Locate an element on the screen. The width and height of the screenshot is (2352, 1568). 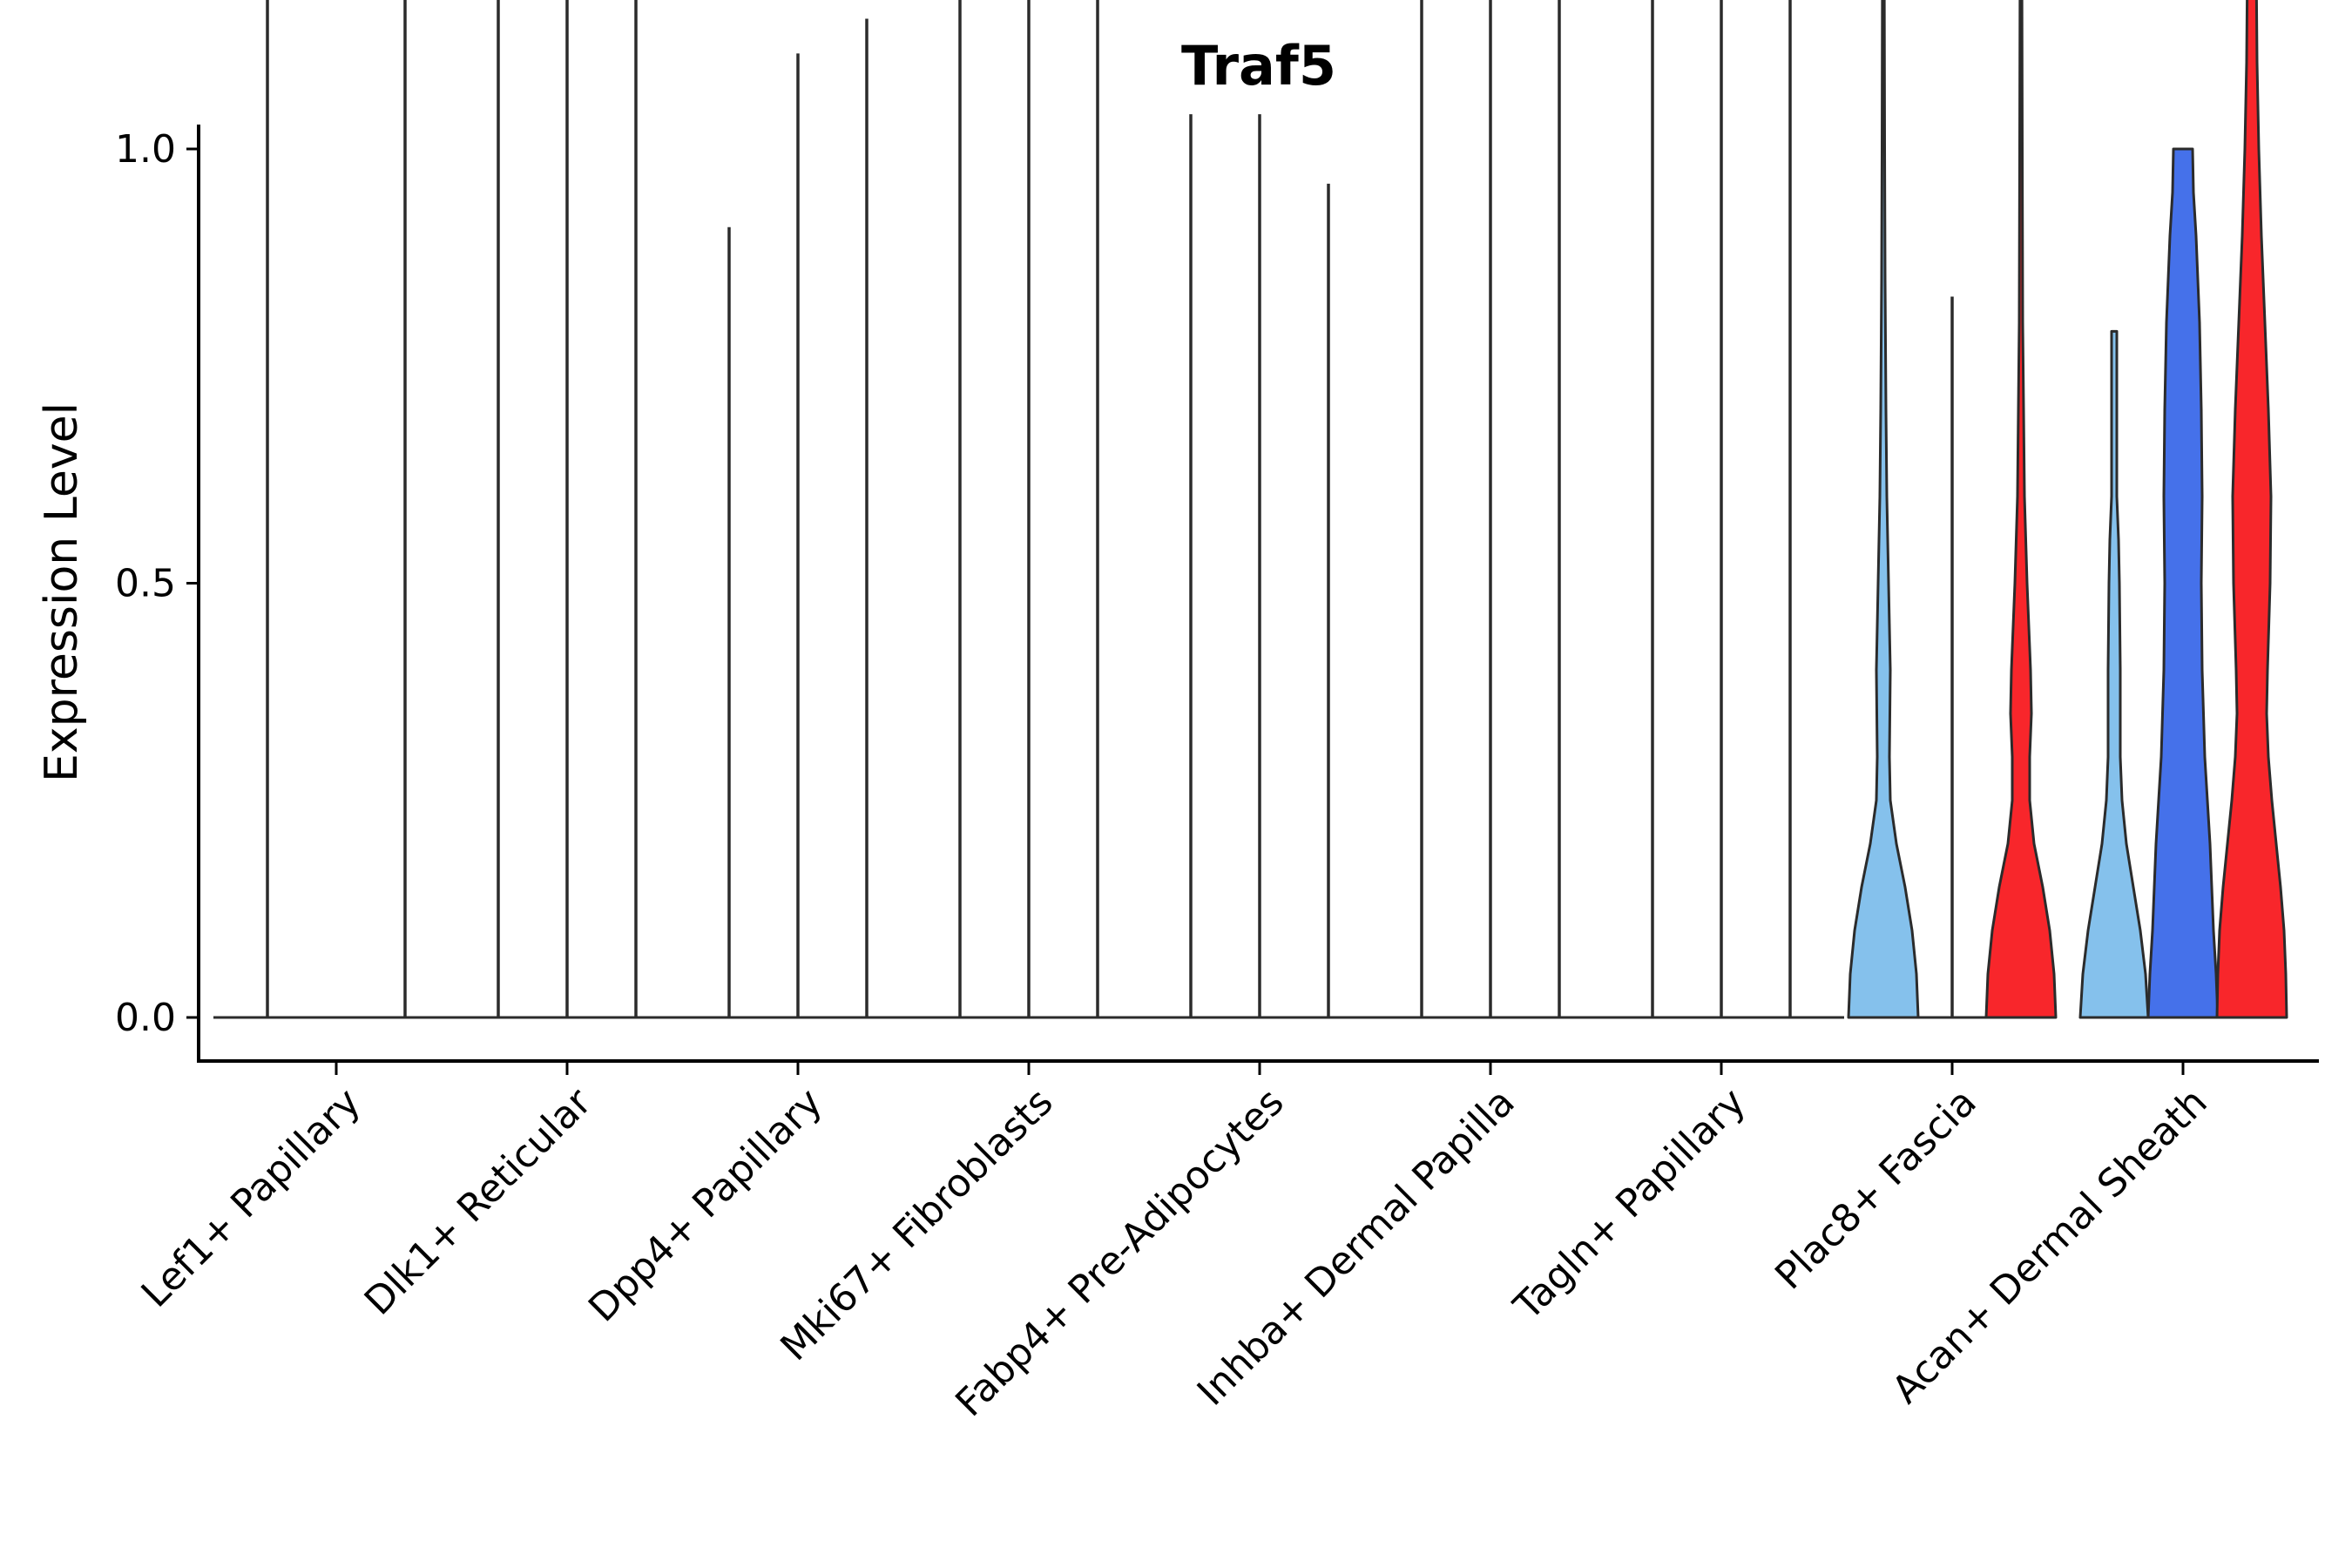
violin-group2 is located at coordinates (2183, 583).